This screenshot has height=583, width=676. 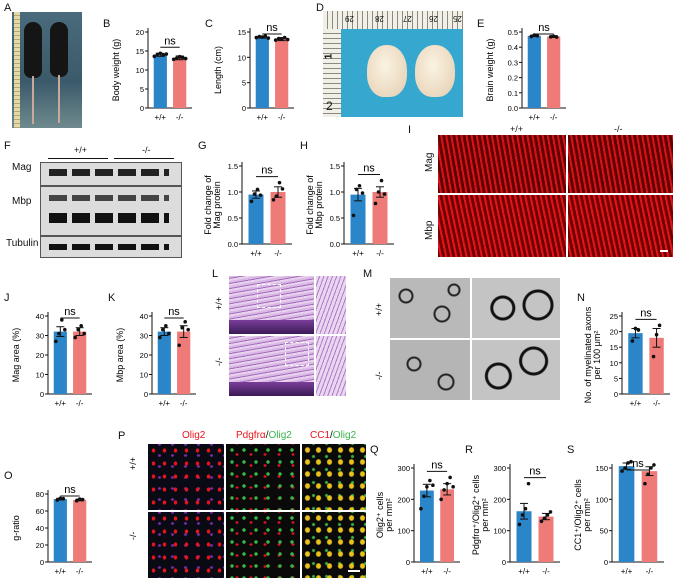 What do you see at coordinates (16, 355) in the screenshot?
I see `y-axis-label: Mag area (%)` at bounding box center [16, 355].